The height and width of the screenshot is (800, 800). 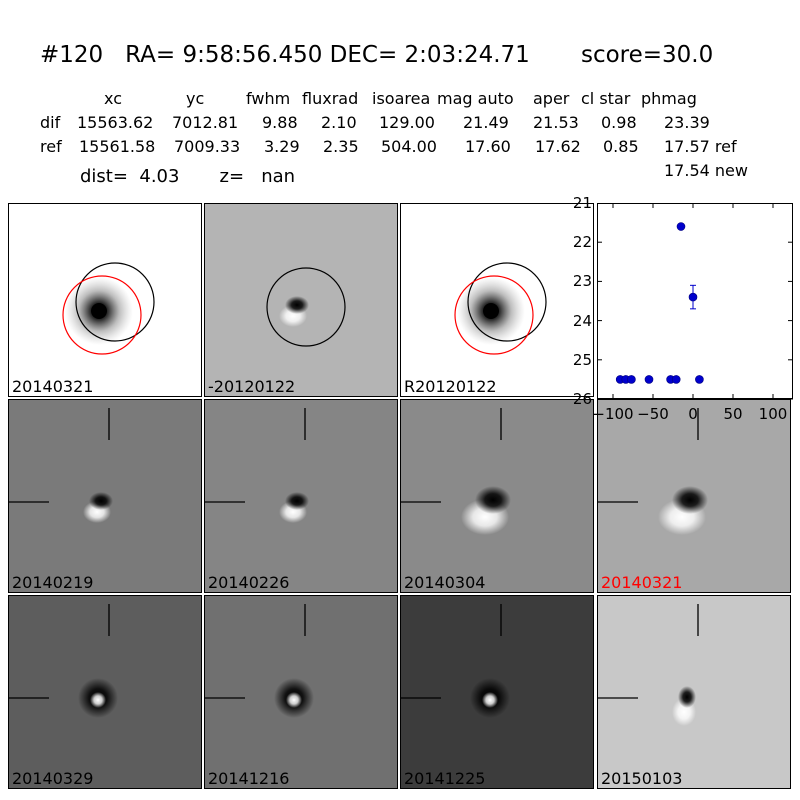 I want to click on plot-frame, so click(x=695, y=301).